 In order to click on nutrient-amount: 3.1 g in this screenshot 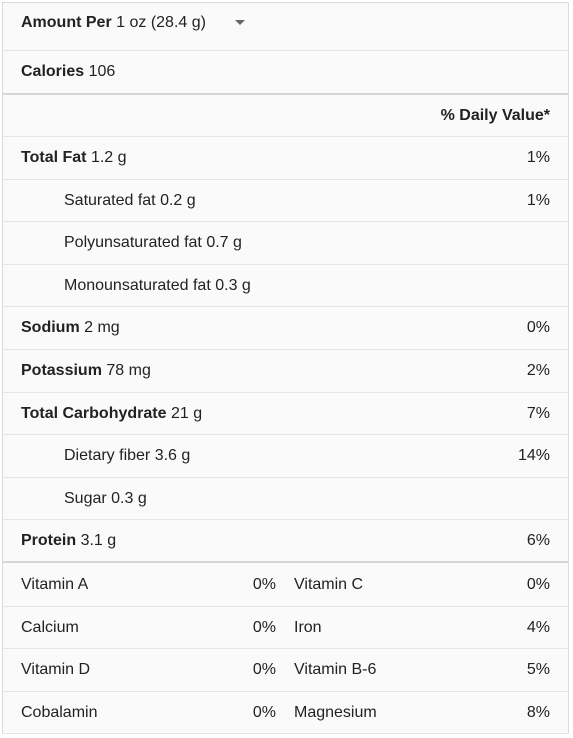, I will do `click(98, 541)`.